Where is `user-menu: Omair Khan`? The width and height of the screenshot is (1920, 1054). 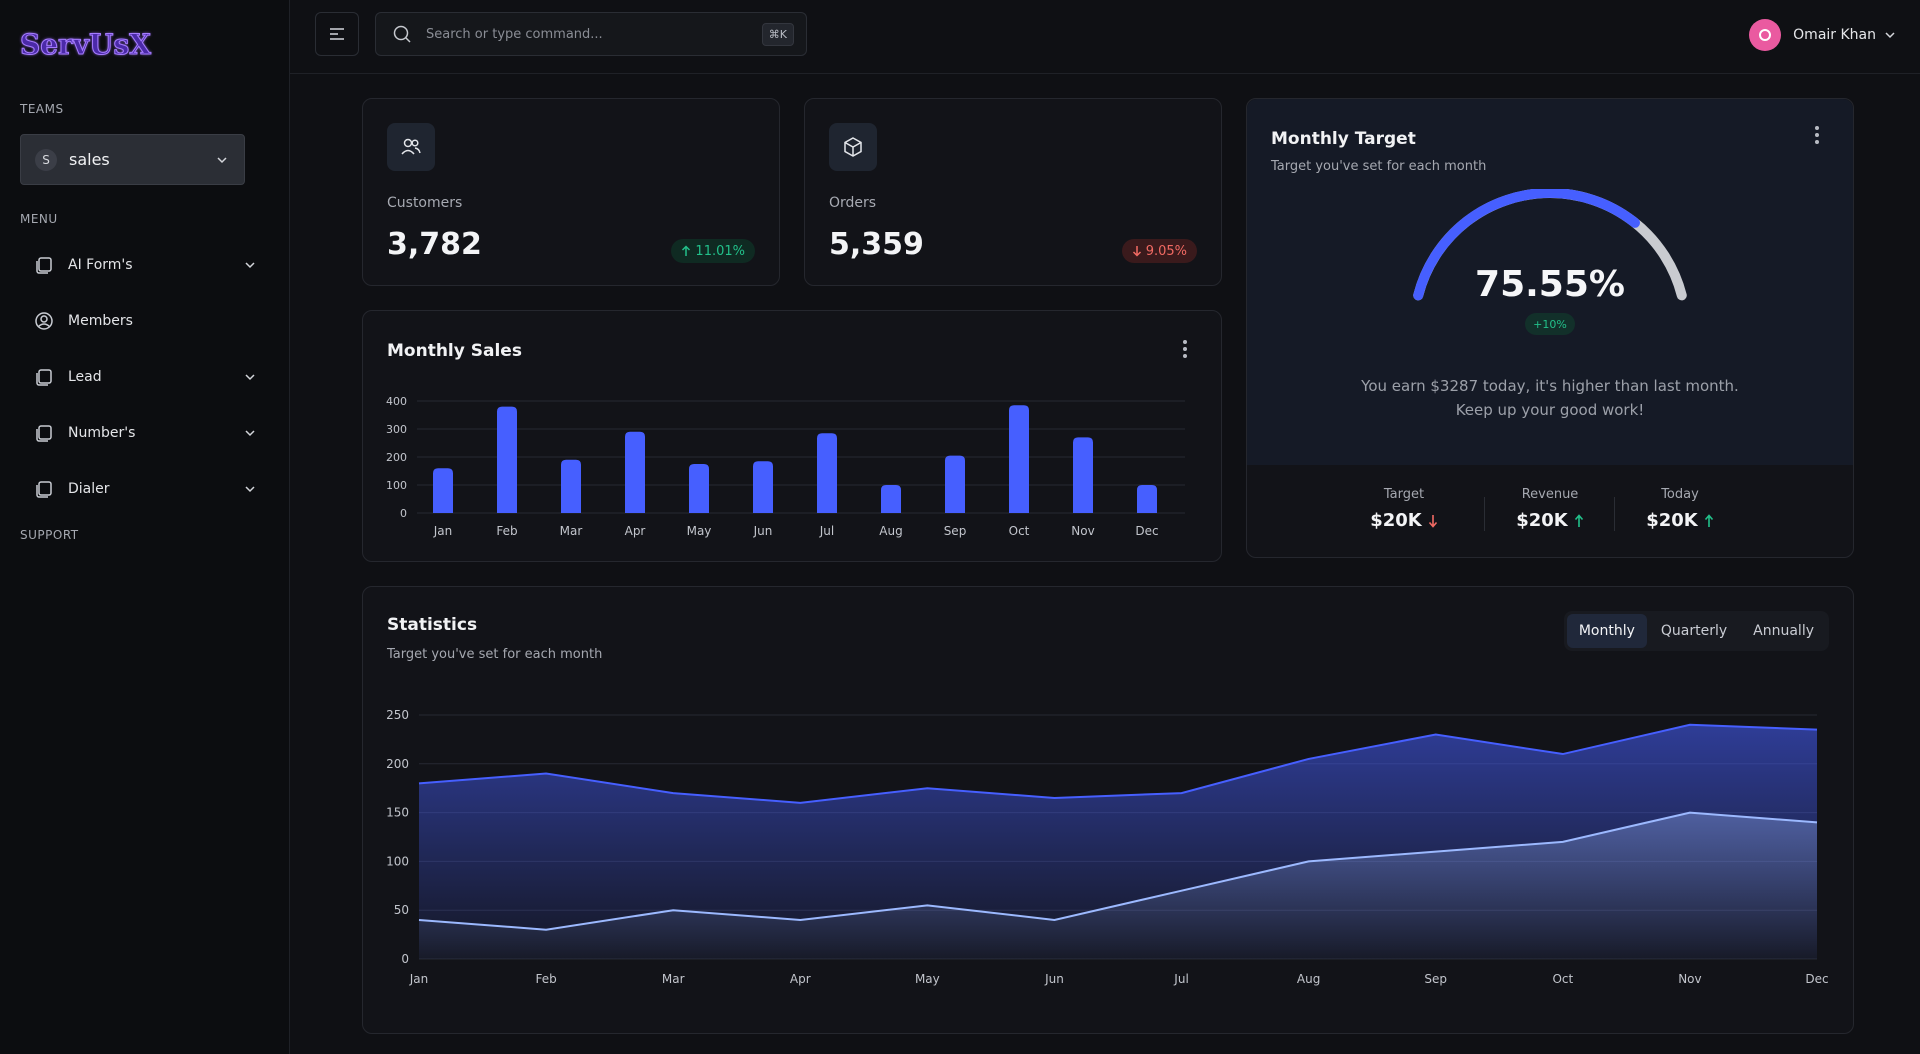
user-menu: Omair Khan is located at coordinates (1822, 35).